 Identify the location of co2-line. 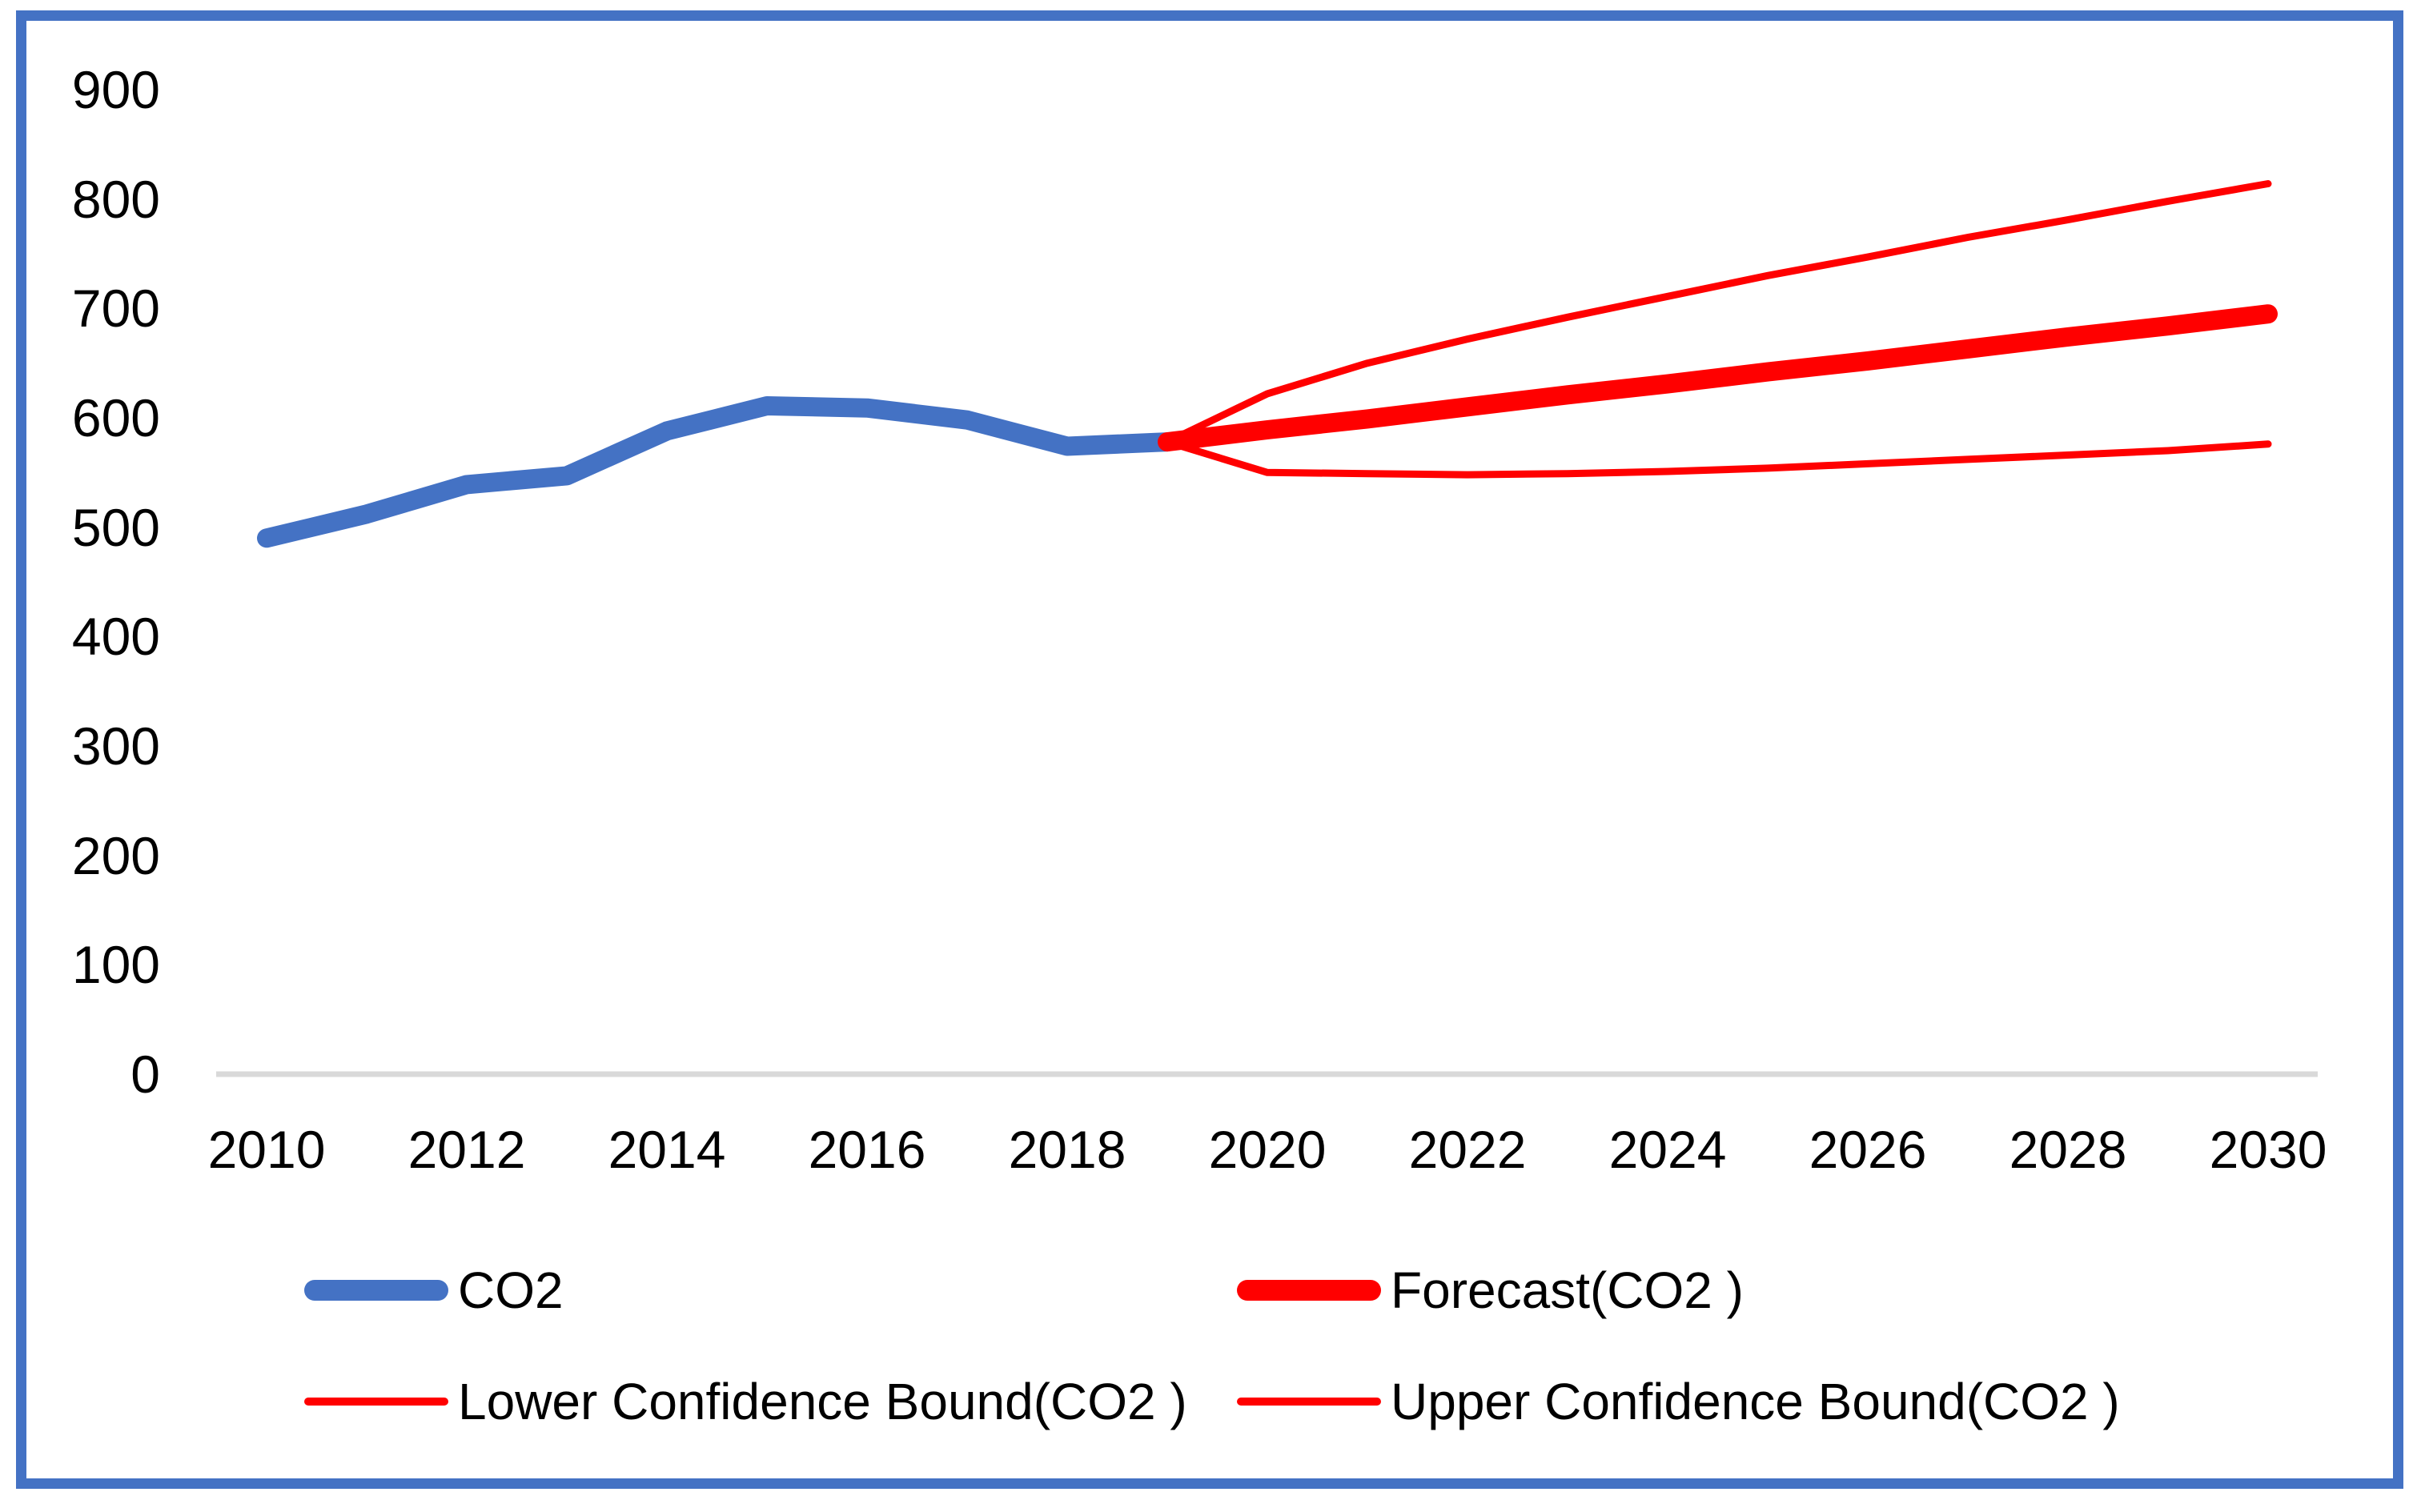
(717, 472).